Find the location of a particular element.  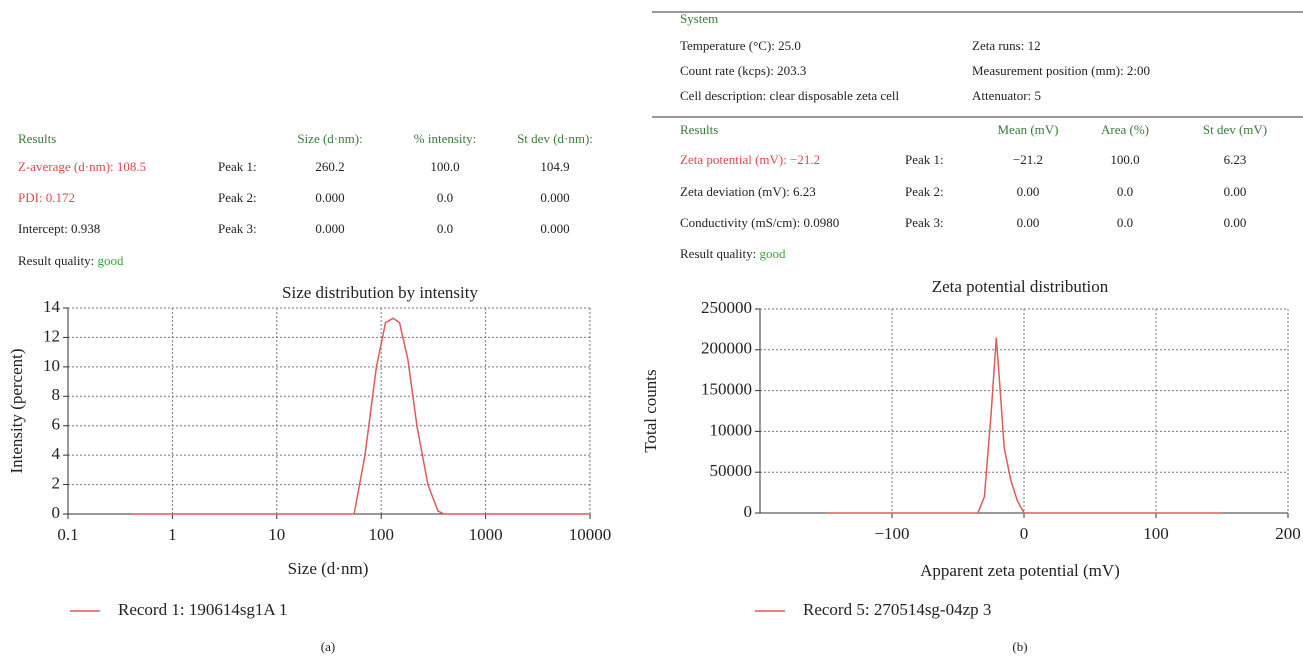

x-tick-label: 1 is located at coordinates (172, 534).